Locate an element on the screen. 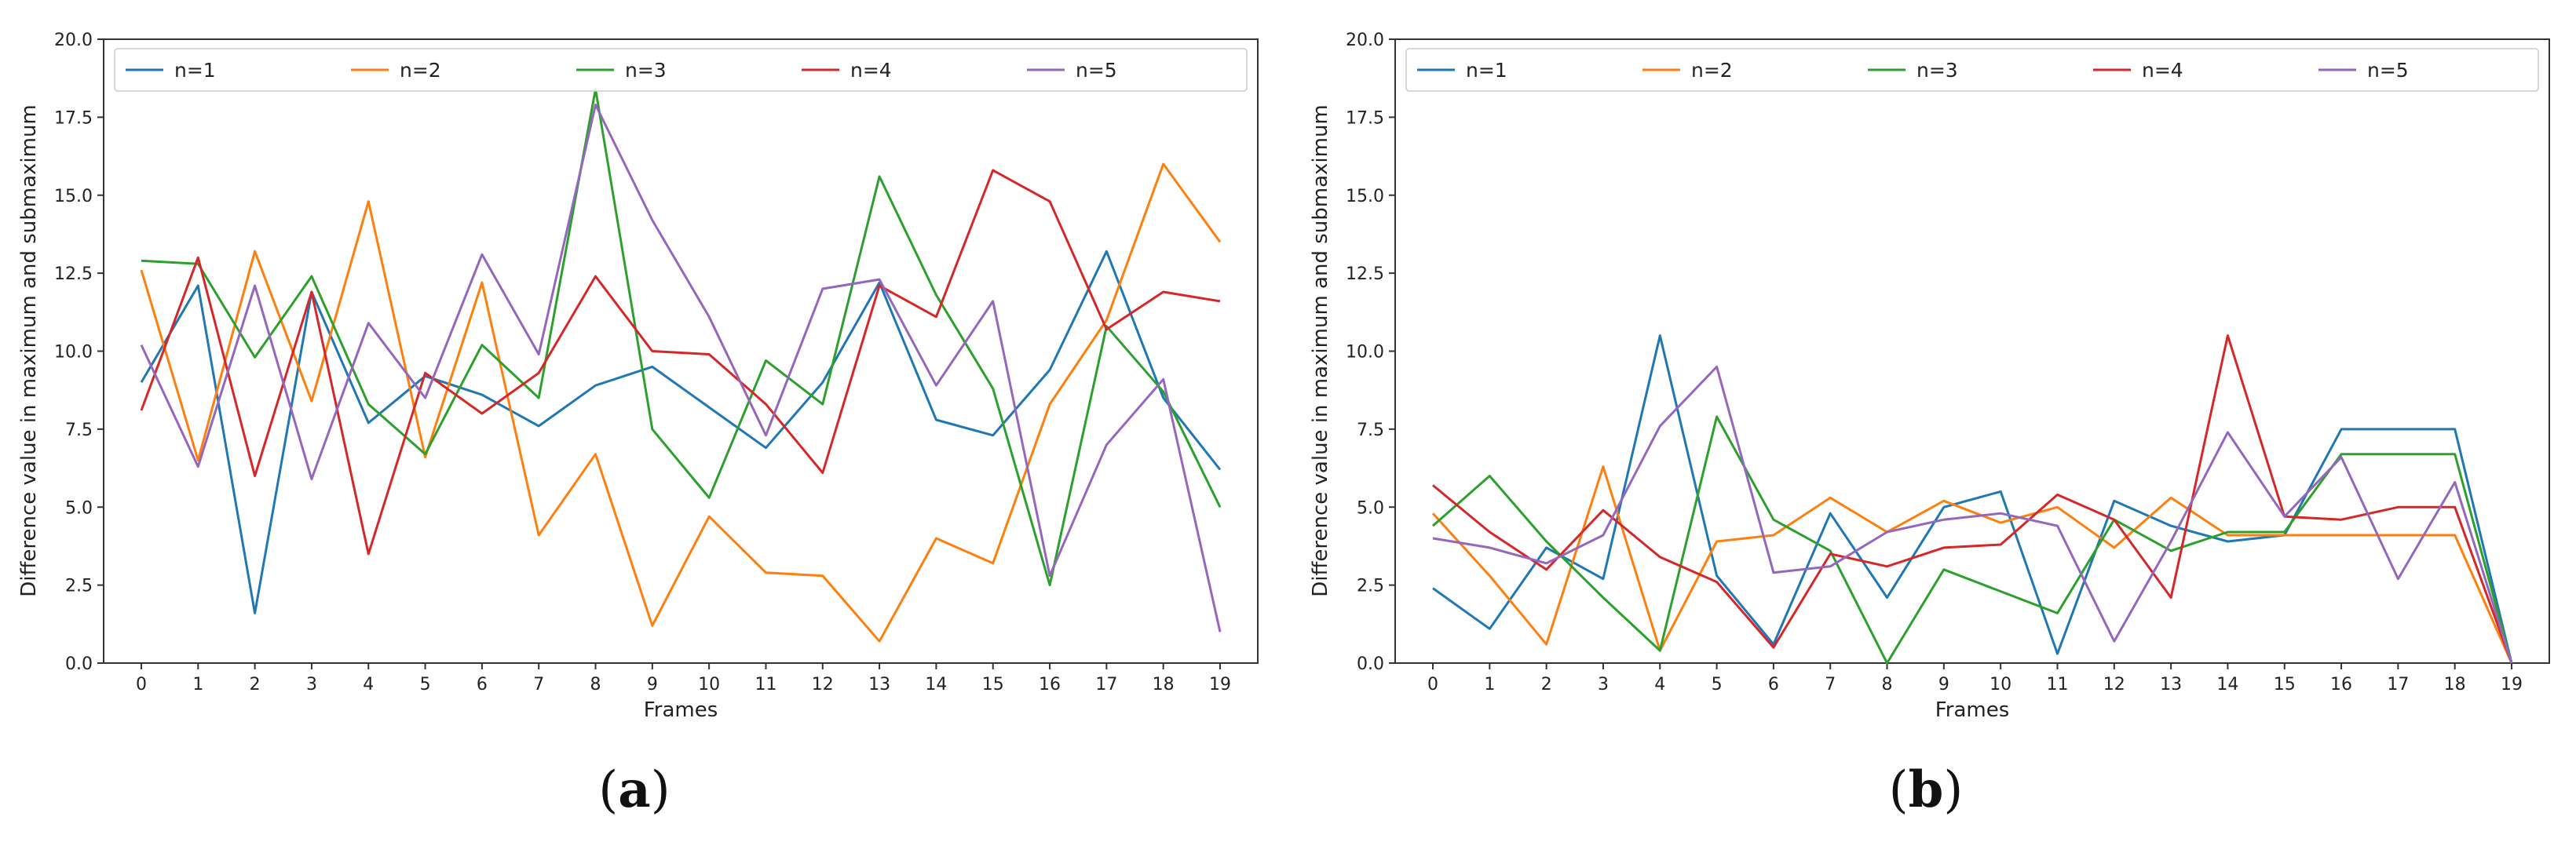 The width and height of the screenshot is (2576, 842). panel-label-b: (b) is located at coordinates (1926, 789).